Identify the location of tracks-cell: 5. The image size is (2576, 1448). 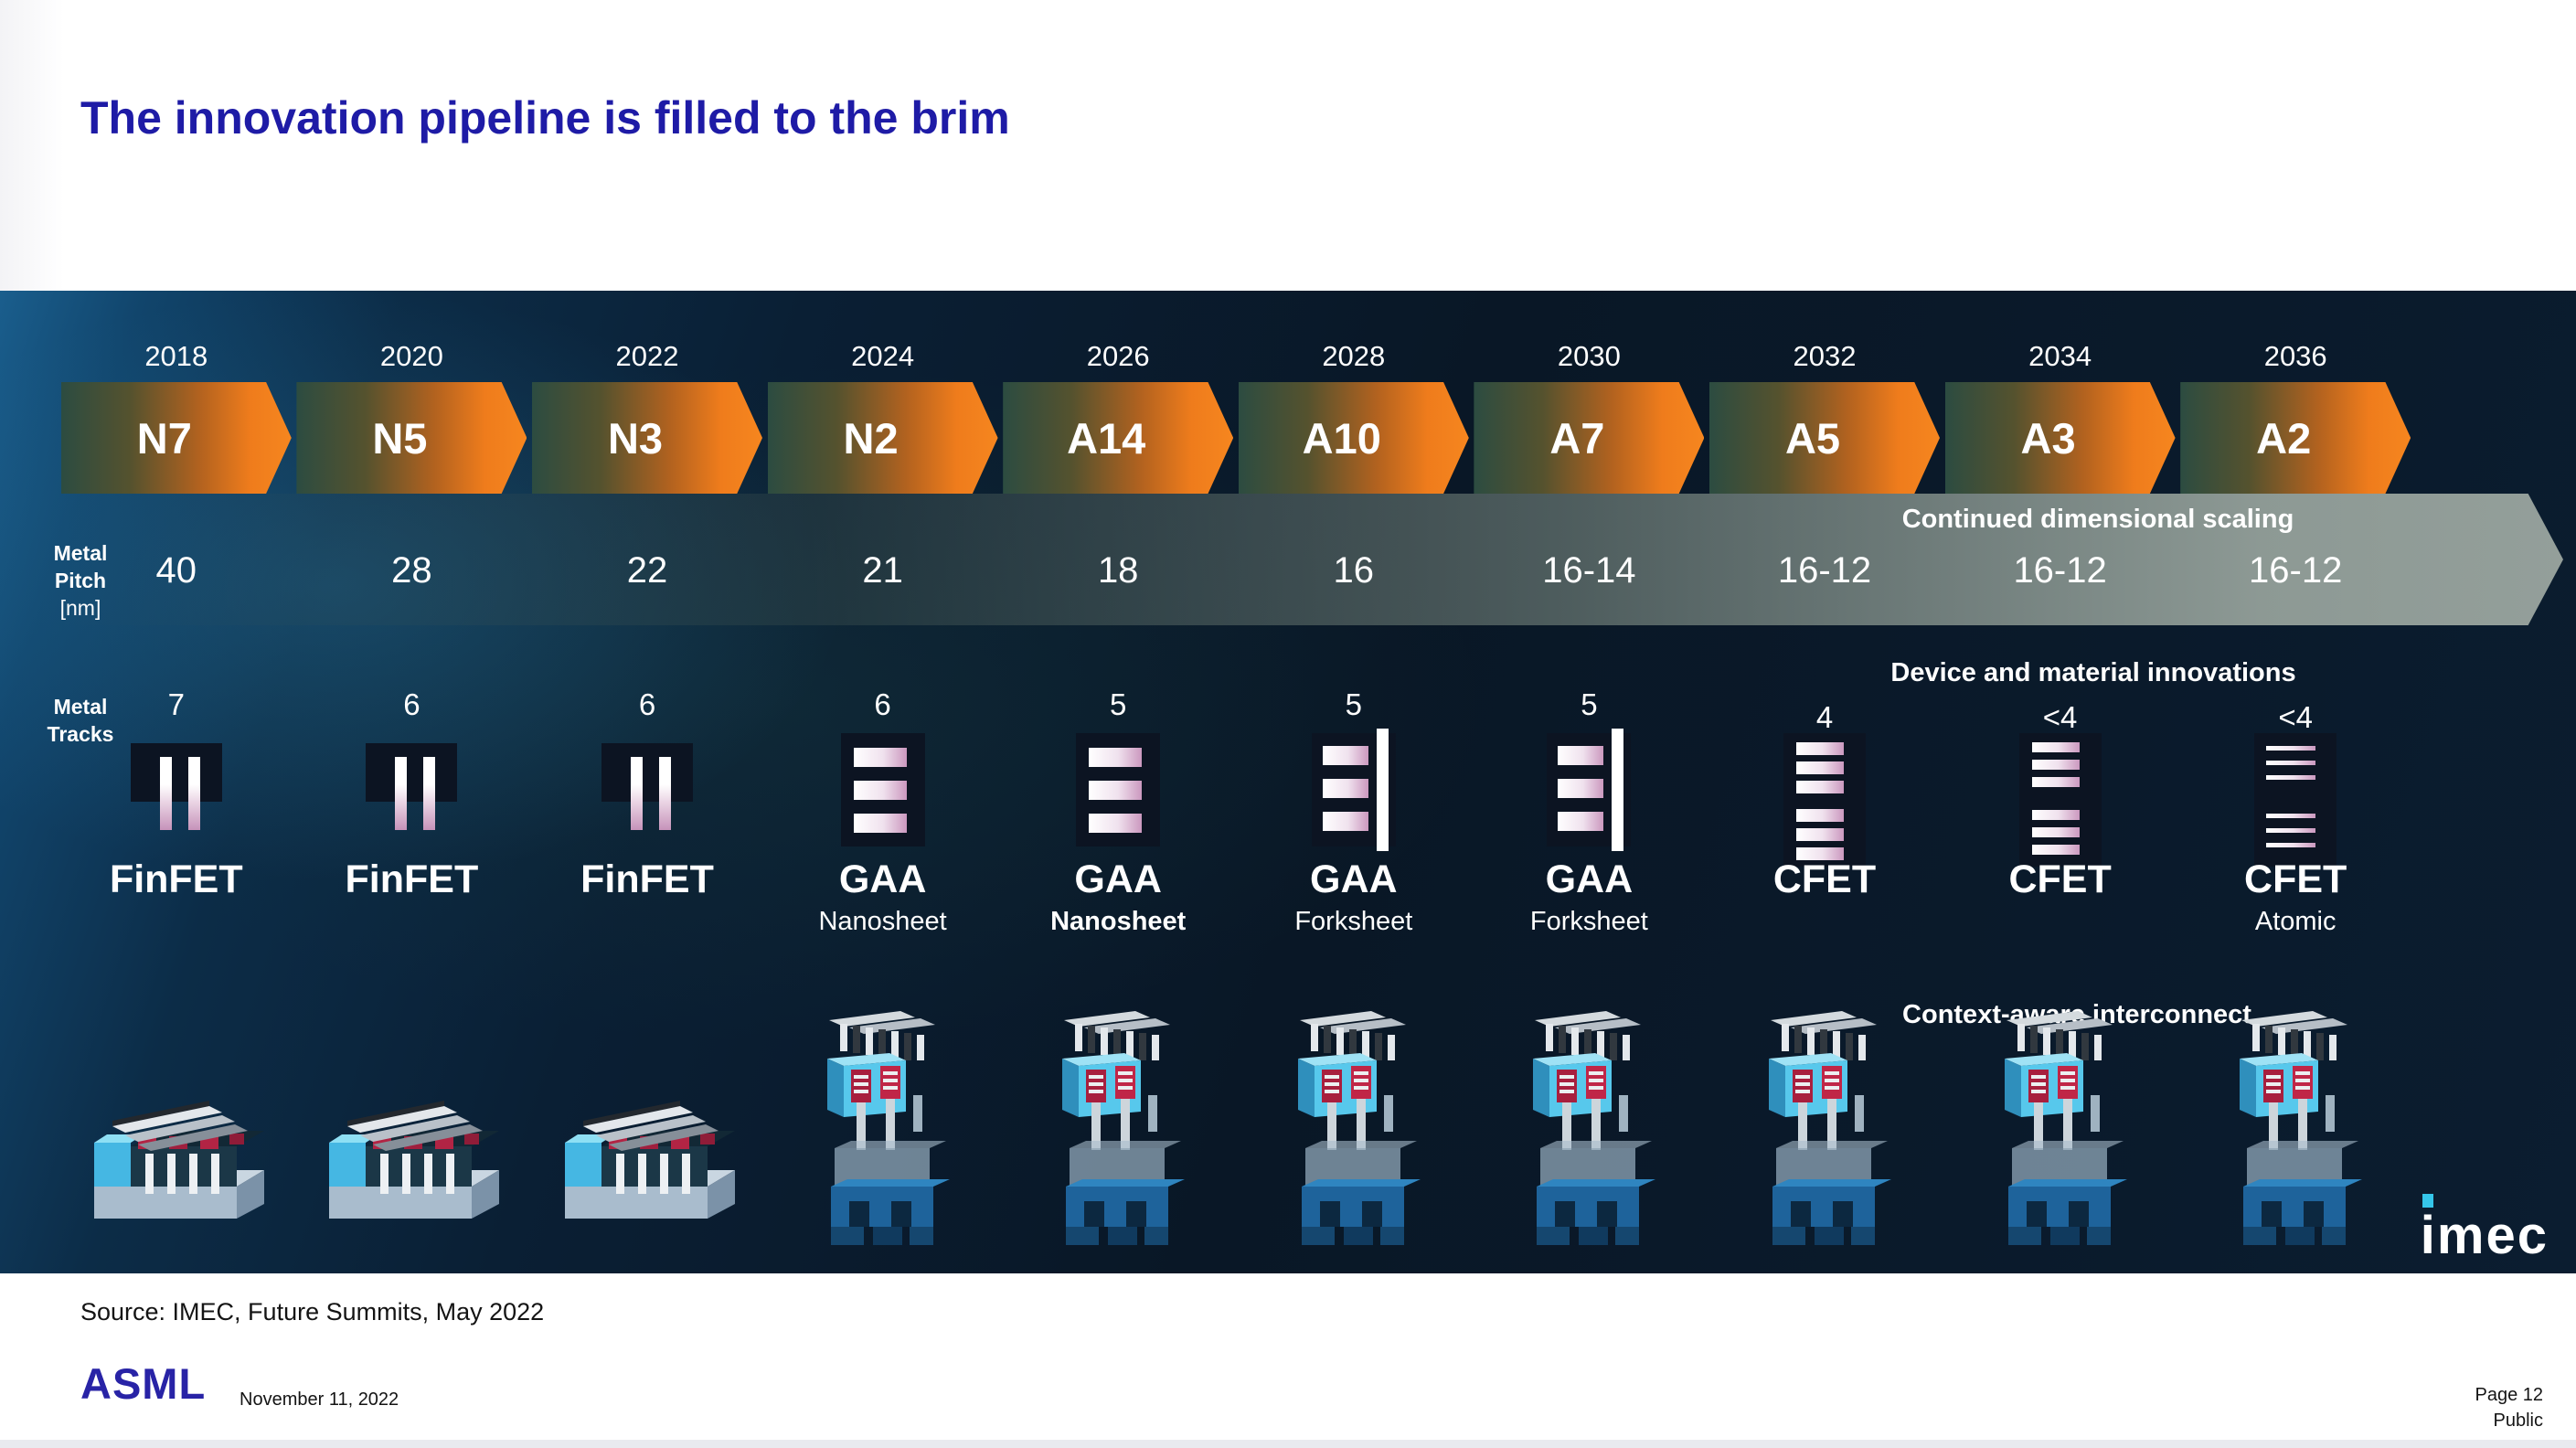
(1354, 711).